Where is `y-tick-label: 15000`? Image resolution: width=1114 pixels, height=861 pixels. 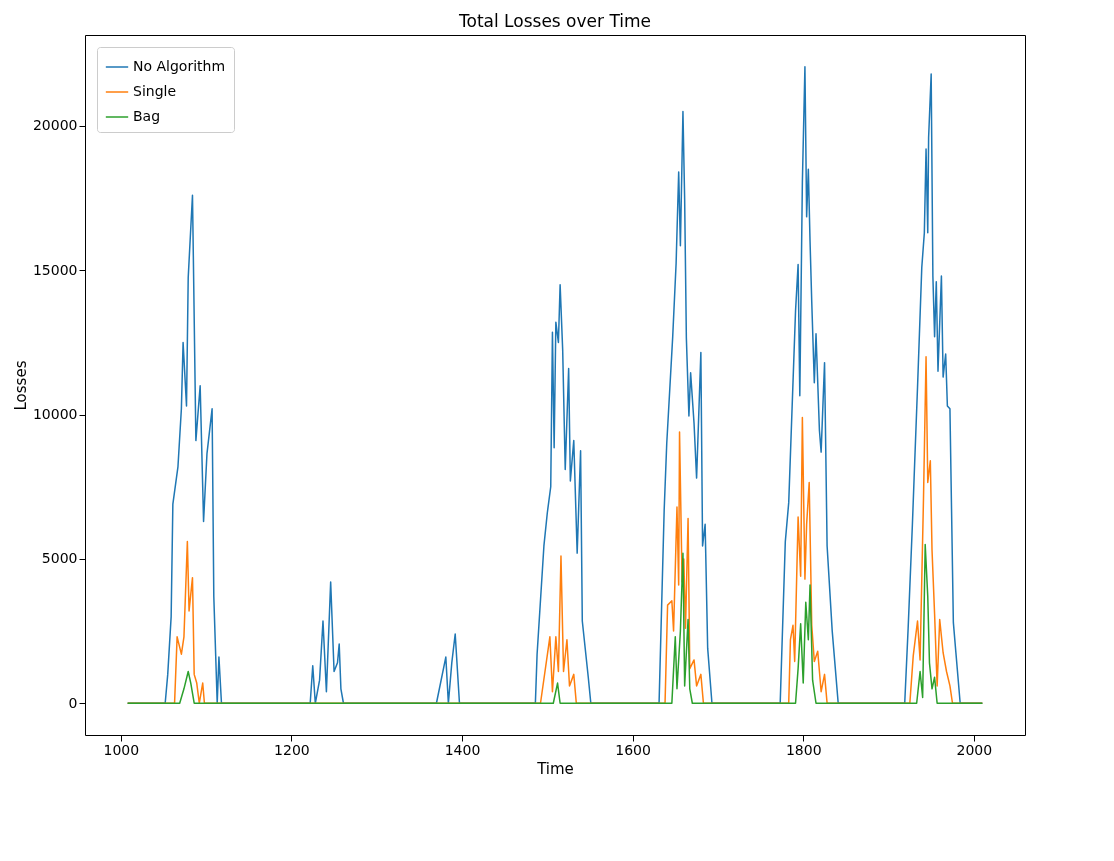
y-tick-label: 15000 is located at coordinates (55, 269).